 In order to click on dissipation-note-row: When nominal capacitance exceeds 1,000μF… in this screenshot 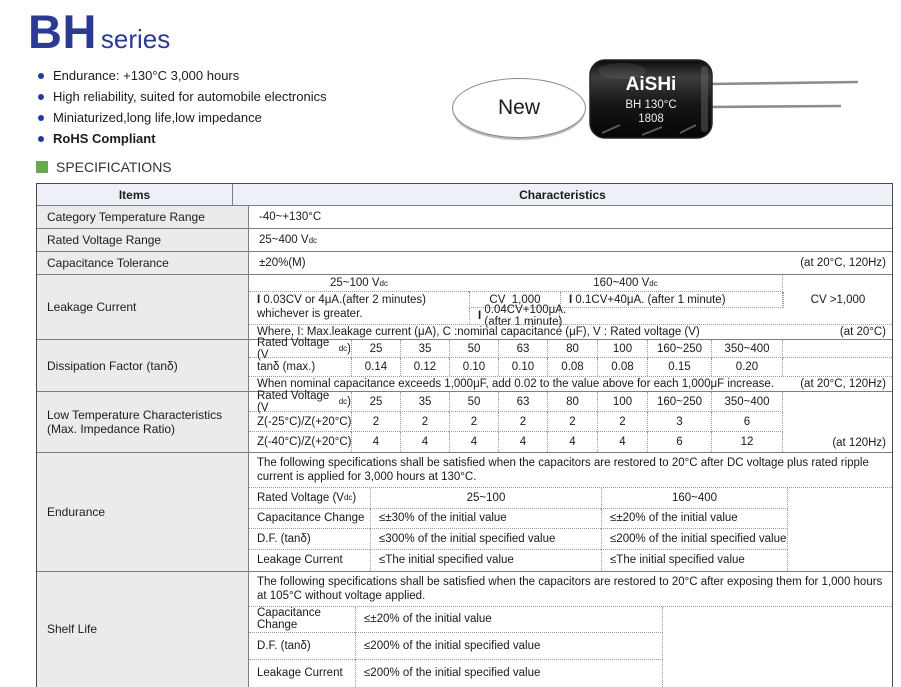, I will do `click(570, 383)`.